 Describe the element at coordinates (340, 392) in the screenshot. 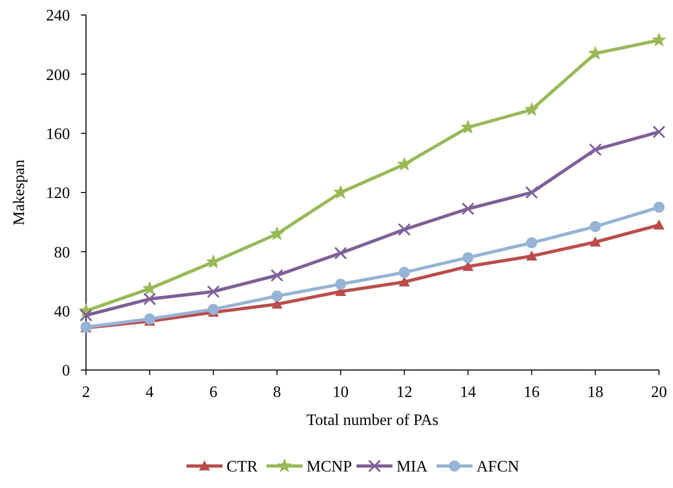

I see `x-tick-label: 10` at that location.